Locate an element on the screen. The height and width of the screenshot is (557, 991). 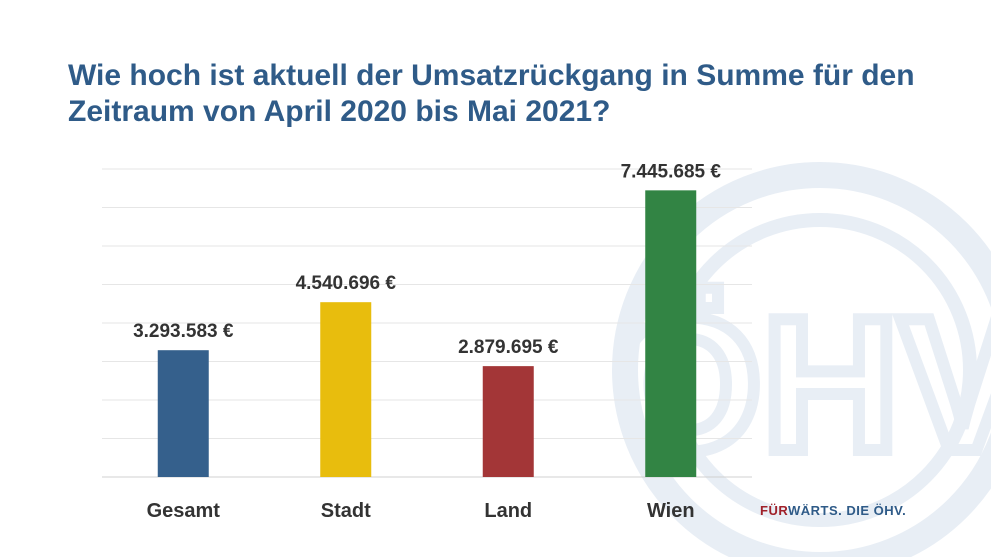
bar-stadt is located at coordinates (346, 389).